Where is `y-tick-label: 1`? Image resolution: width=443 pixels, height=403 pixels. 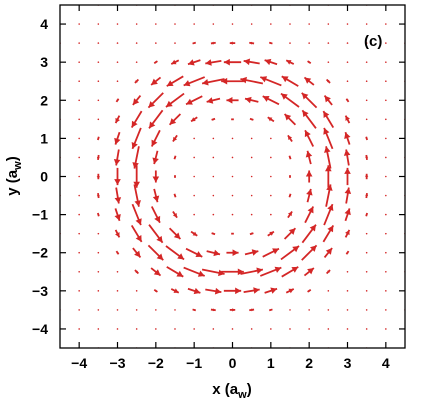
y-tick-label: 1 is located at coordinates (44, 138).